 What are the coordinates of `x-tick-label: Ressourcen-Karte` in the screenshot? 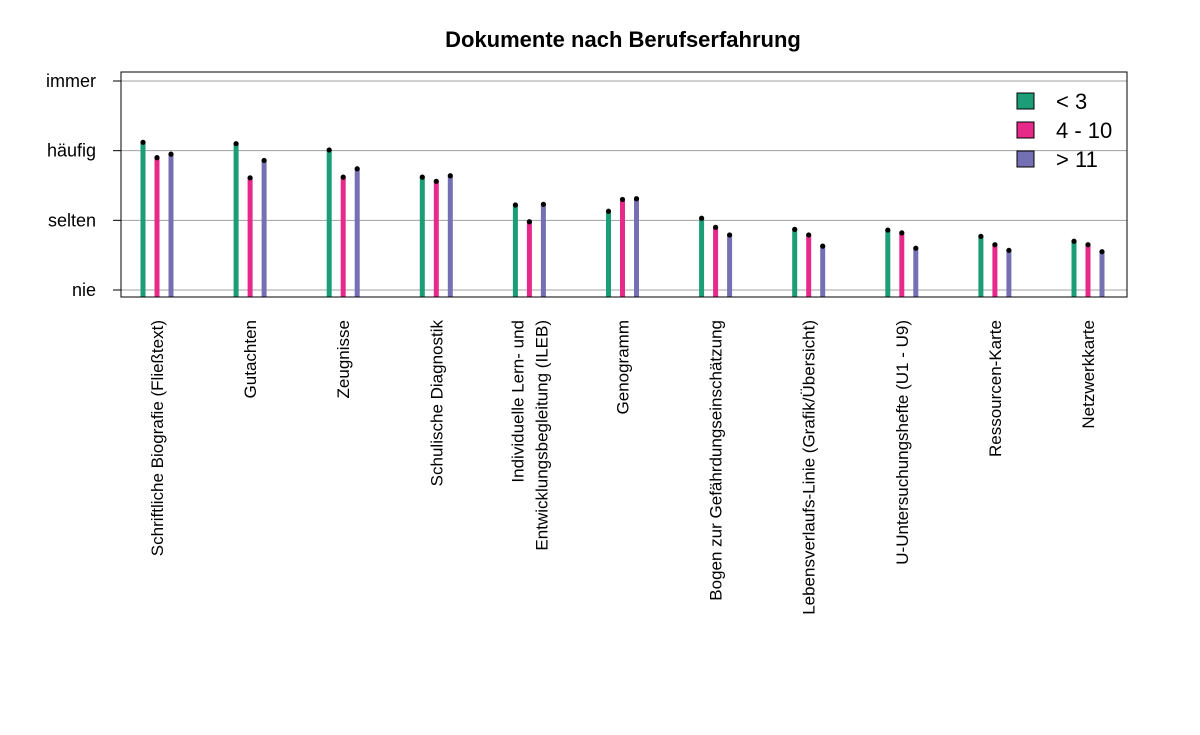 It's located at (995, 388).